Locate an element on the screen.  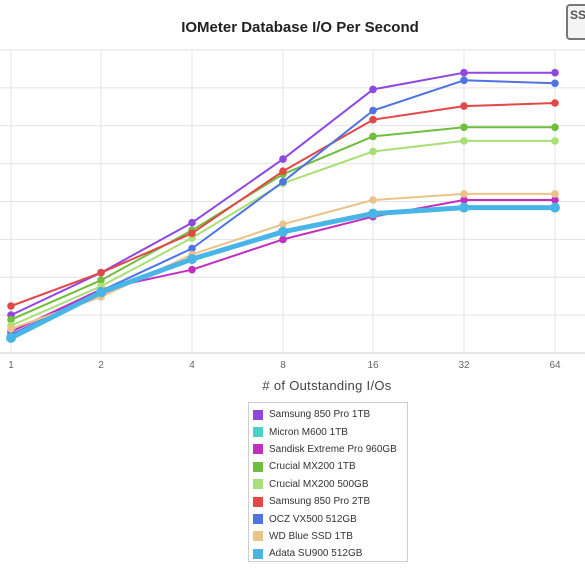
legend-item: Adata SU900 512GB is located at coordinates (328, 553).